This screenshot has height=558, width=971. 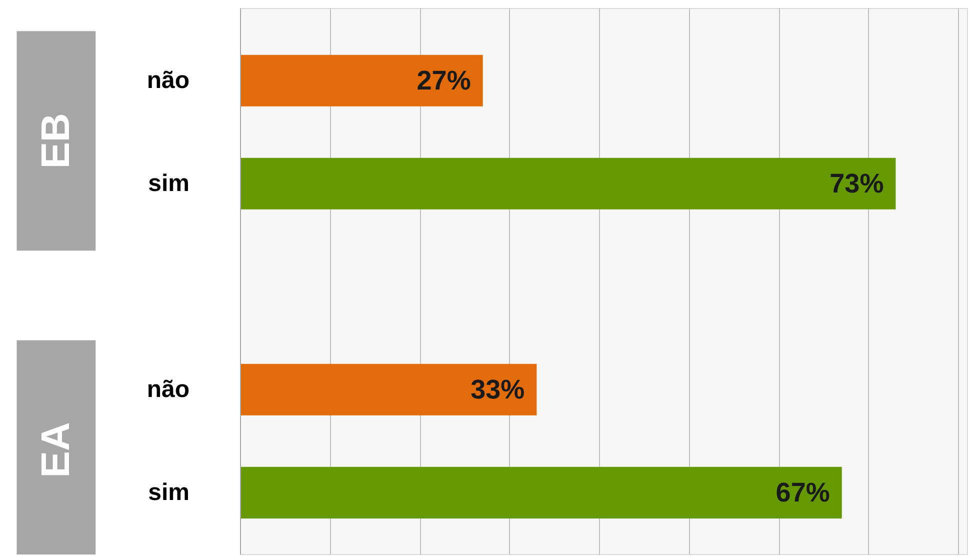 I want to click on data-label: 67%, so click(x=803, y=493).